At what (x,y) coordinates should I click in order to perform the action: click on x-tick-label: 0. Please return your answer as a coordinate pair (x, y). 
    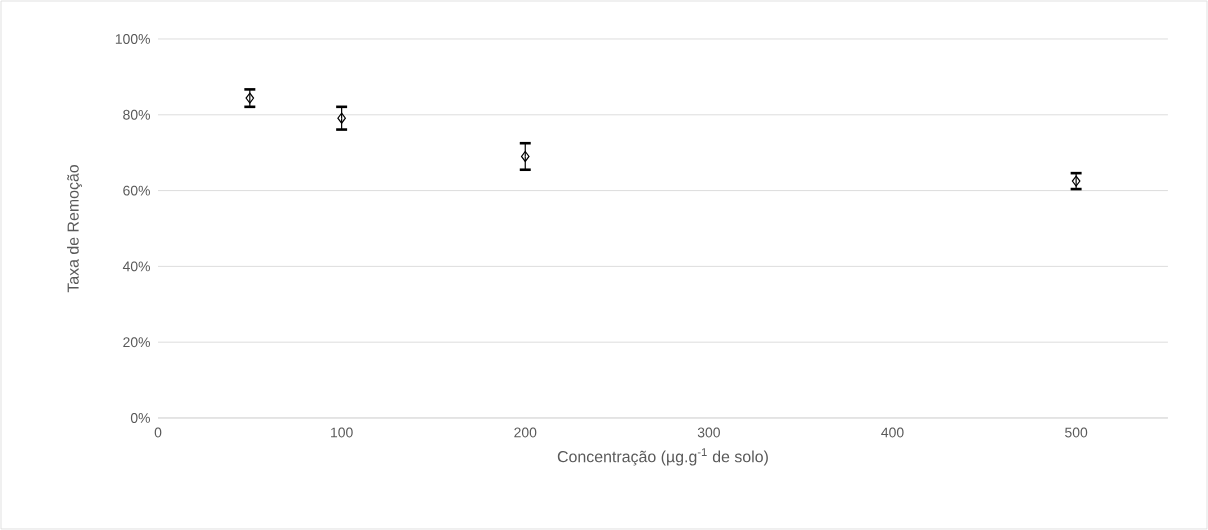
    Looking at the image, I should click on (158, 432).